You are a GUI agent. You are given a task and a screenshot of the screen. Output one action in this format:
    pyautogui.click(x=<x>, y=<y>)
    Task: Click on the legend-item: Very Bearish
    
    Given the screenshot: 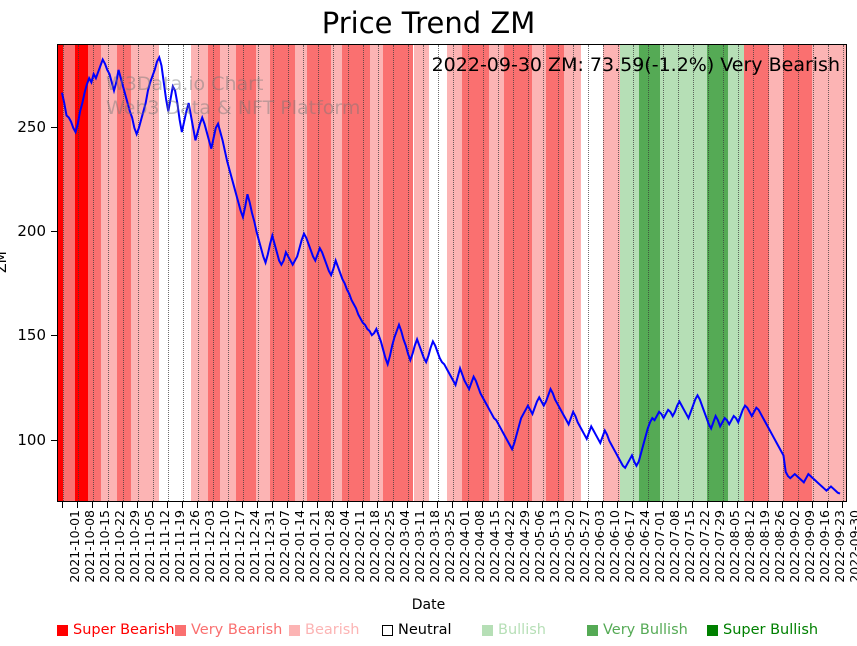 What is the action you would take?
    pyautogui.click(x=228, y=630)
    